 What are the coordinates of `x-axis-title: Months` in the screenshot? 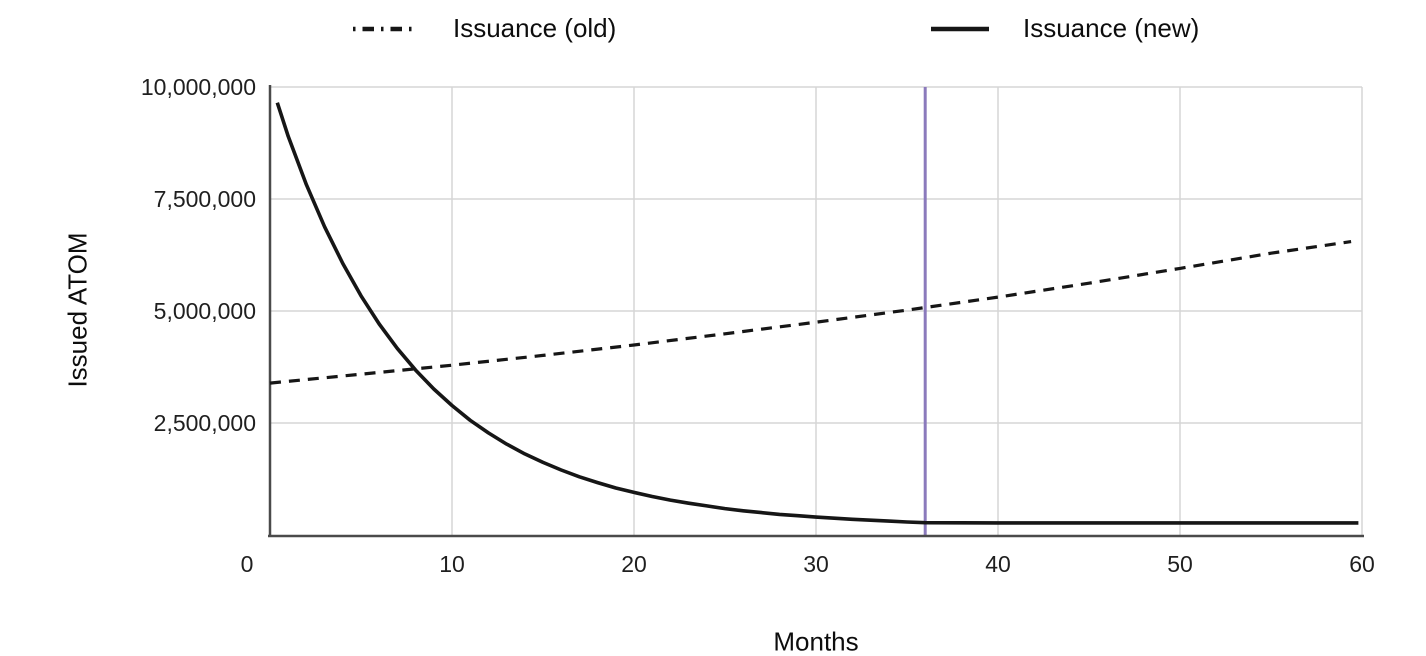 It's located at (816, 641).